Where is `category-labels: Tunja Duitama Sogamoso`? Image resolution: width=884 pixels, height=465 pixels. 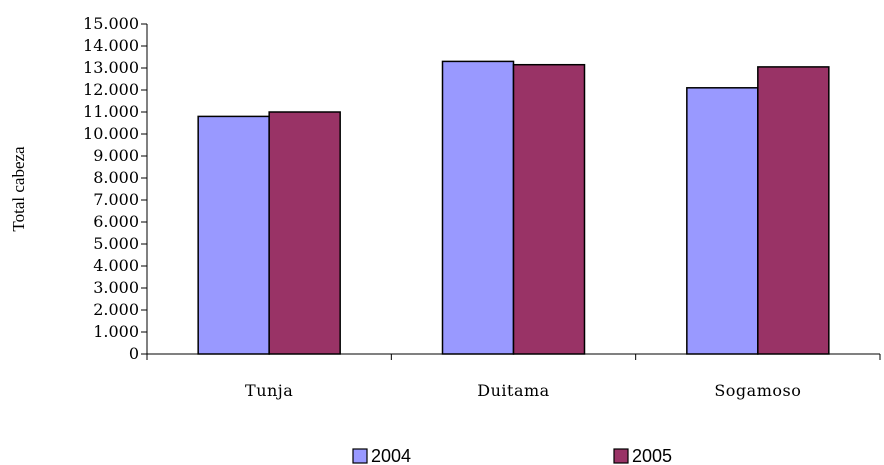
category-labels: Tunja Duitama Sogamoso is located at coordinates (523, 390).